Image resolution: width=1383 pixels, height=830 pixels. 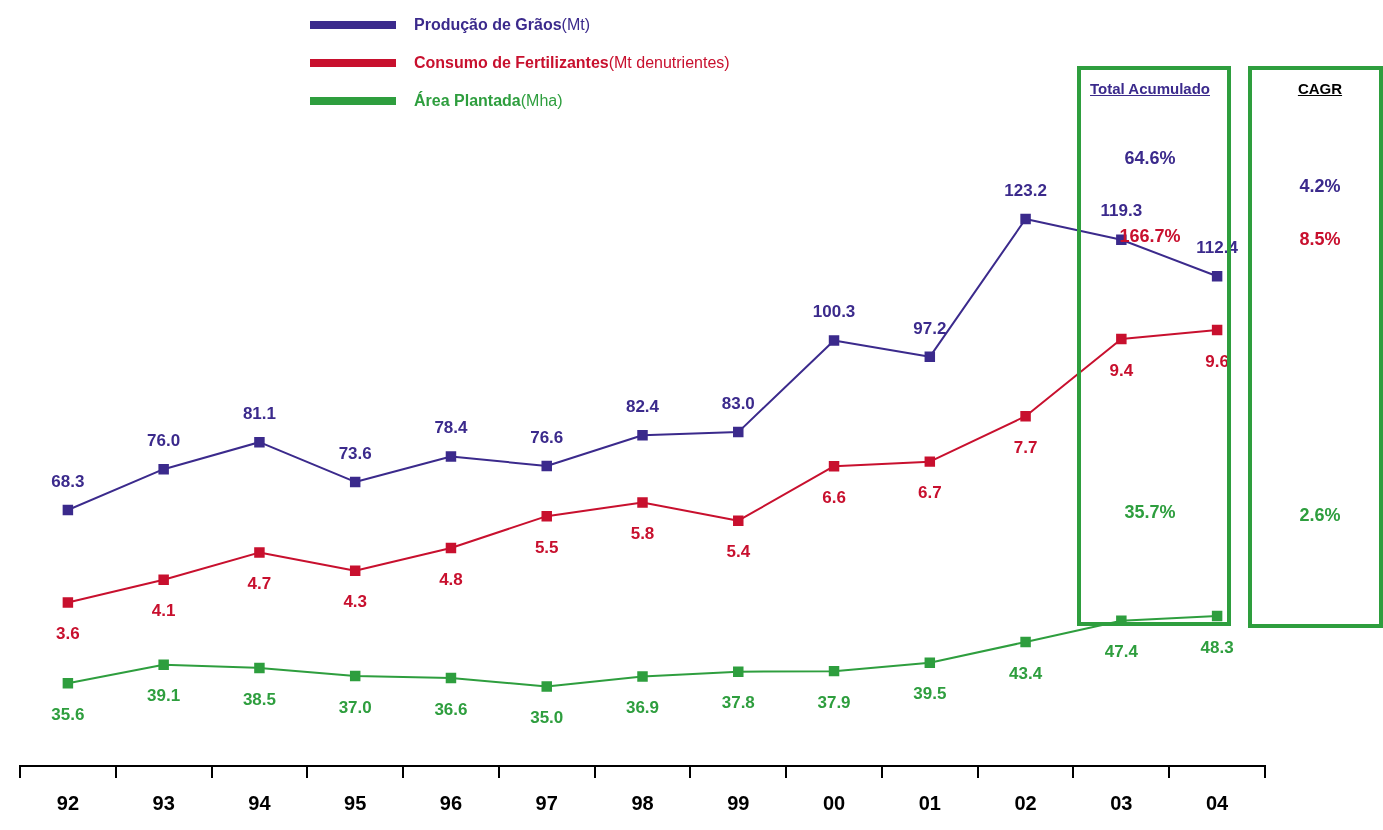 What do you see at coordinates (1150, 512) in the screenshot?
I see `annotation: 35.7%` at bounding box center [1150, 512].